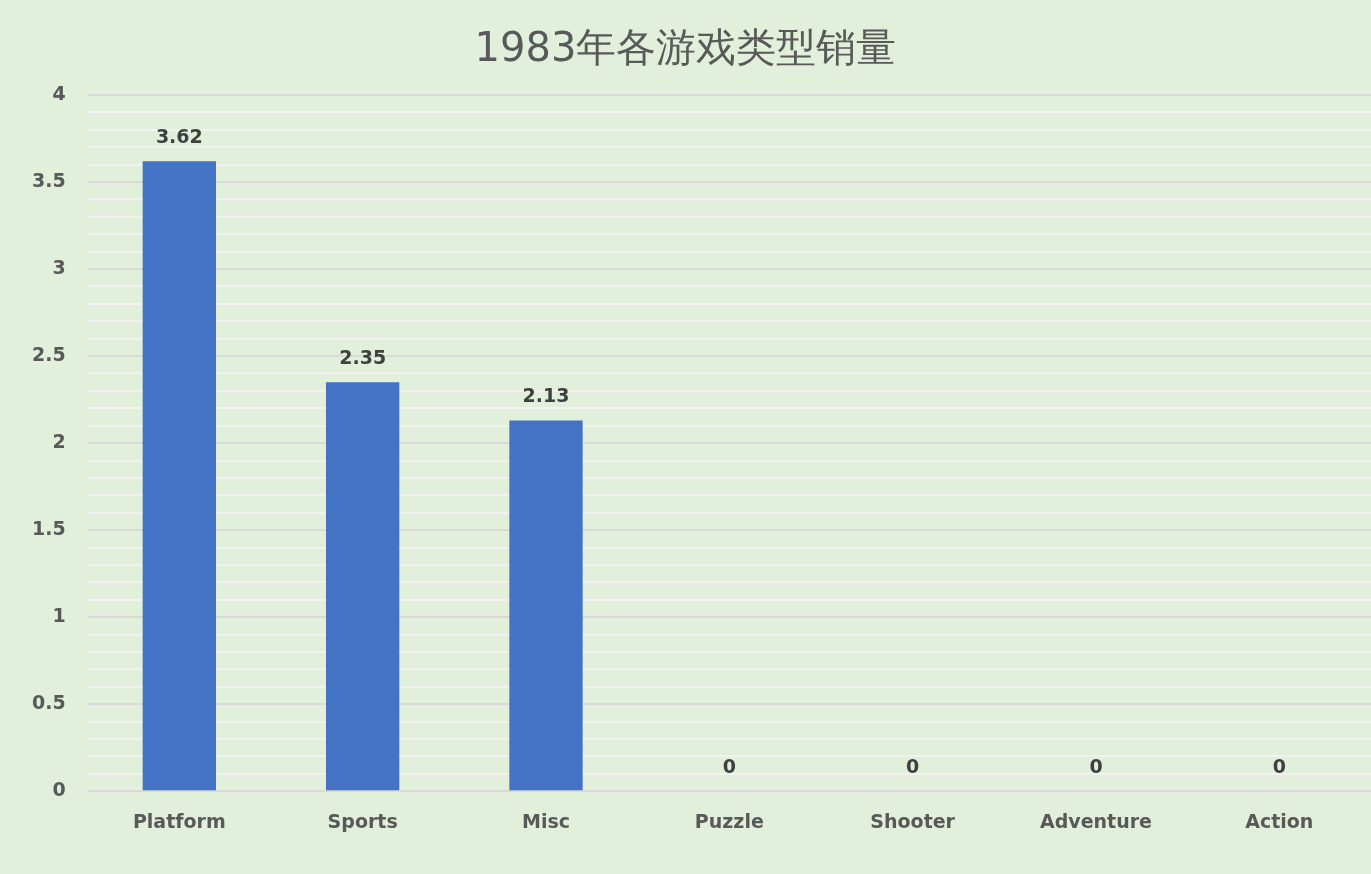 The height and width of the screenshot is (874, 1371). I want to click on y-tick-label: 1, so click(59, 615).